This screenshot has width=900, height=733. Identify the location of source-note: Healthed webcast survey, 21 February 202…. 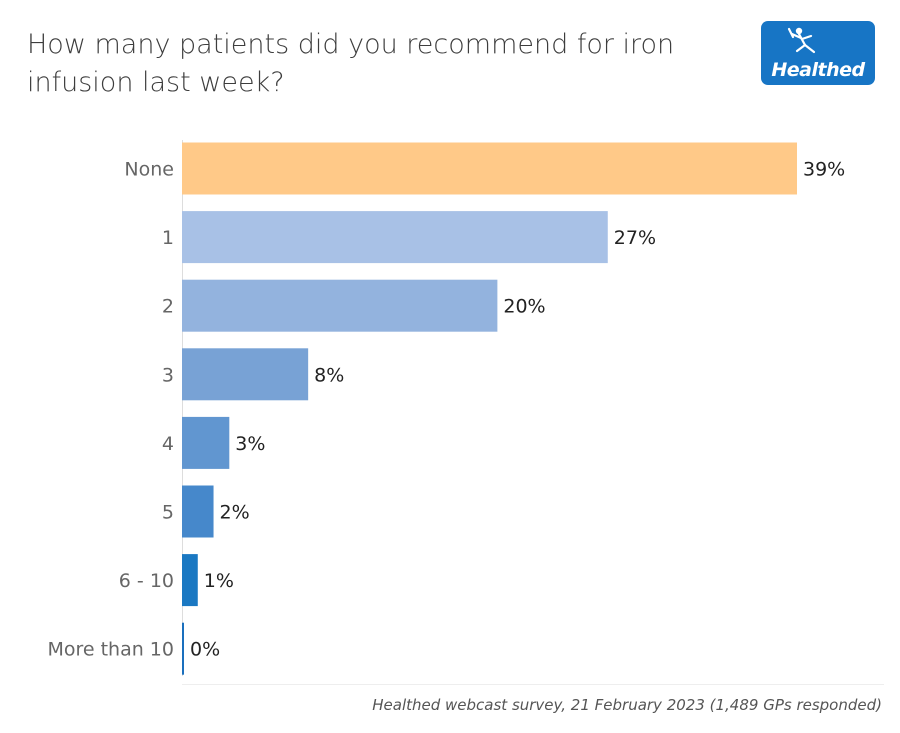
(627, 705).